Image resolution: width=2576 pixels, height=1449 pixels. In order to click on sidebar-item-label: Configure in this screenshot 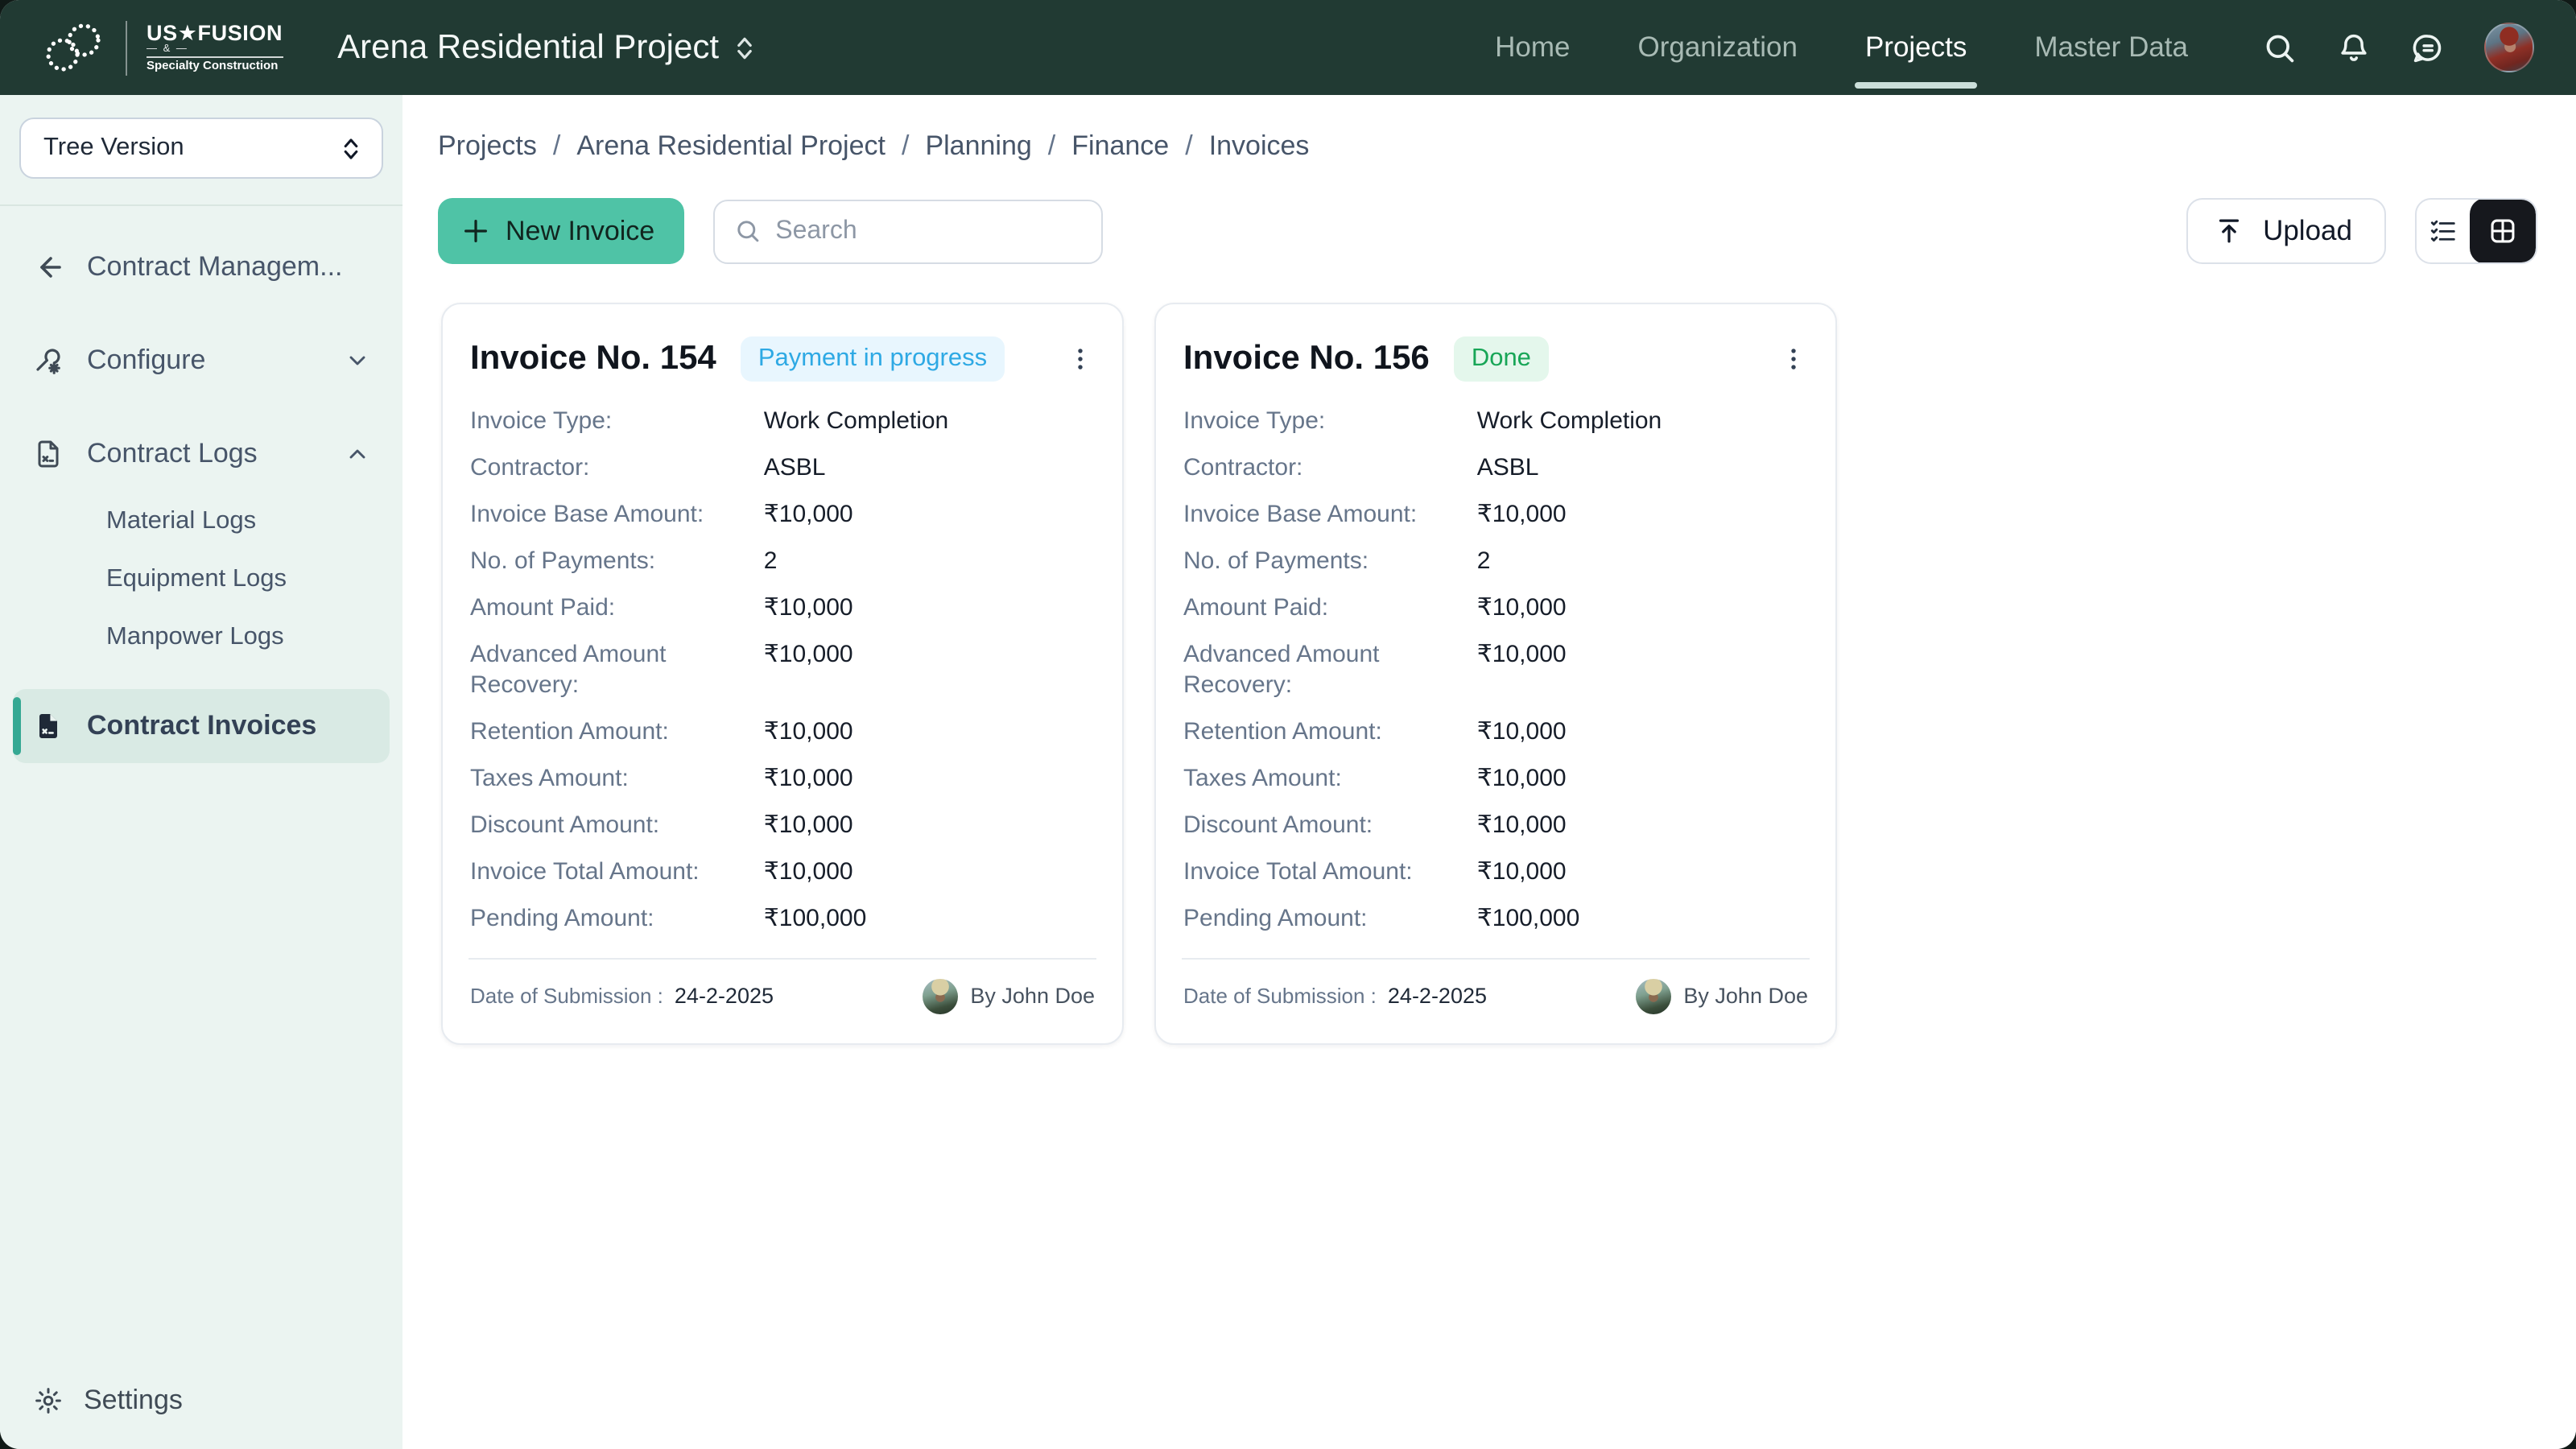, I will do `click(146, 360)`.